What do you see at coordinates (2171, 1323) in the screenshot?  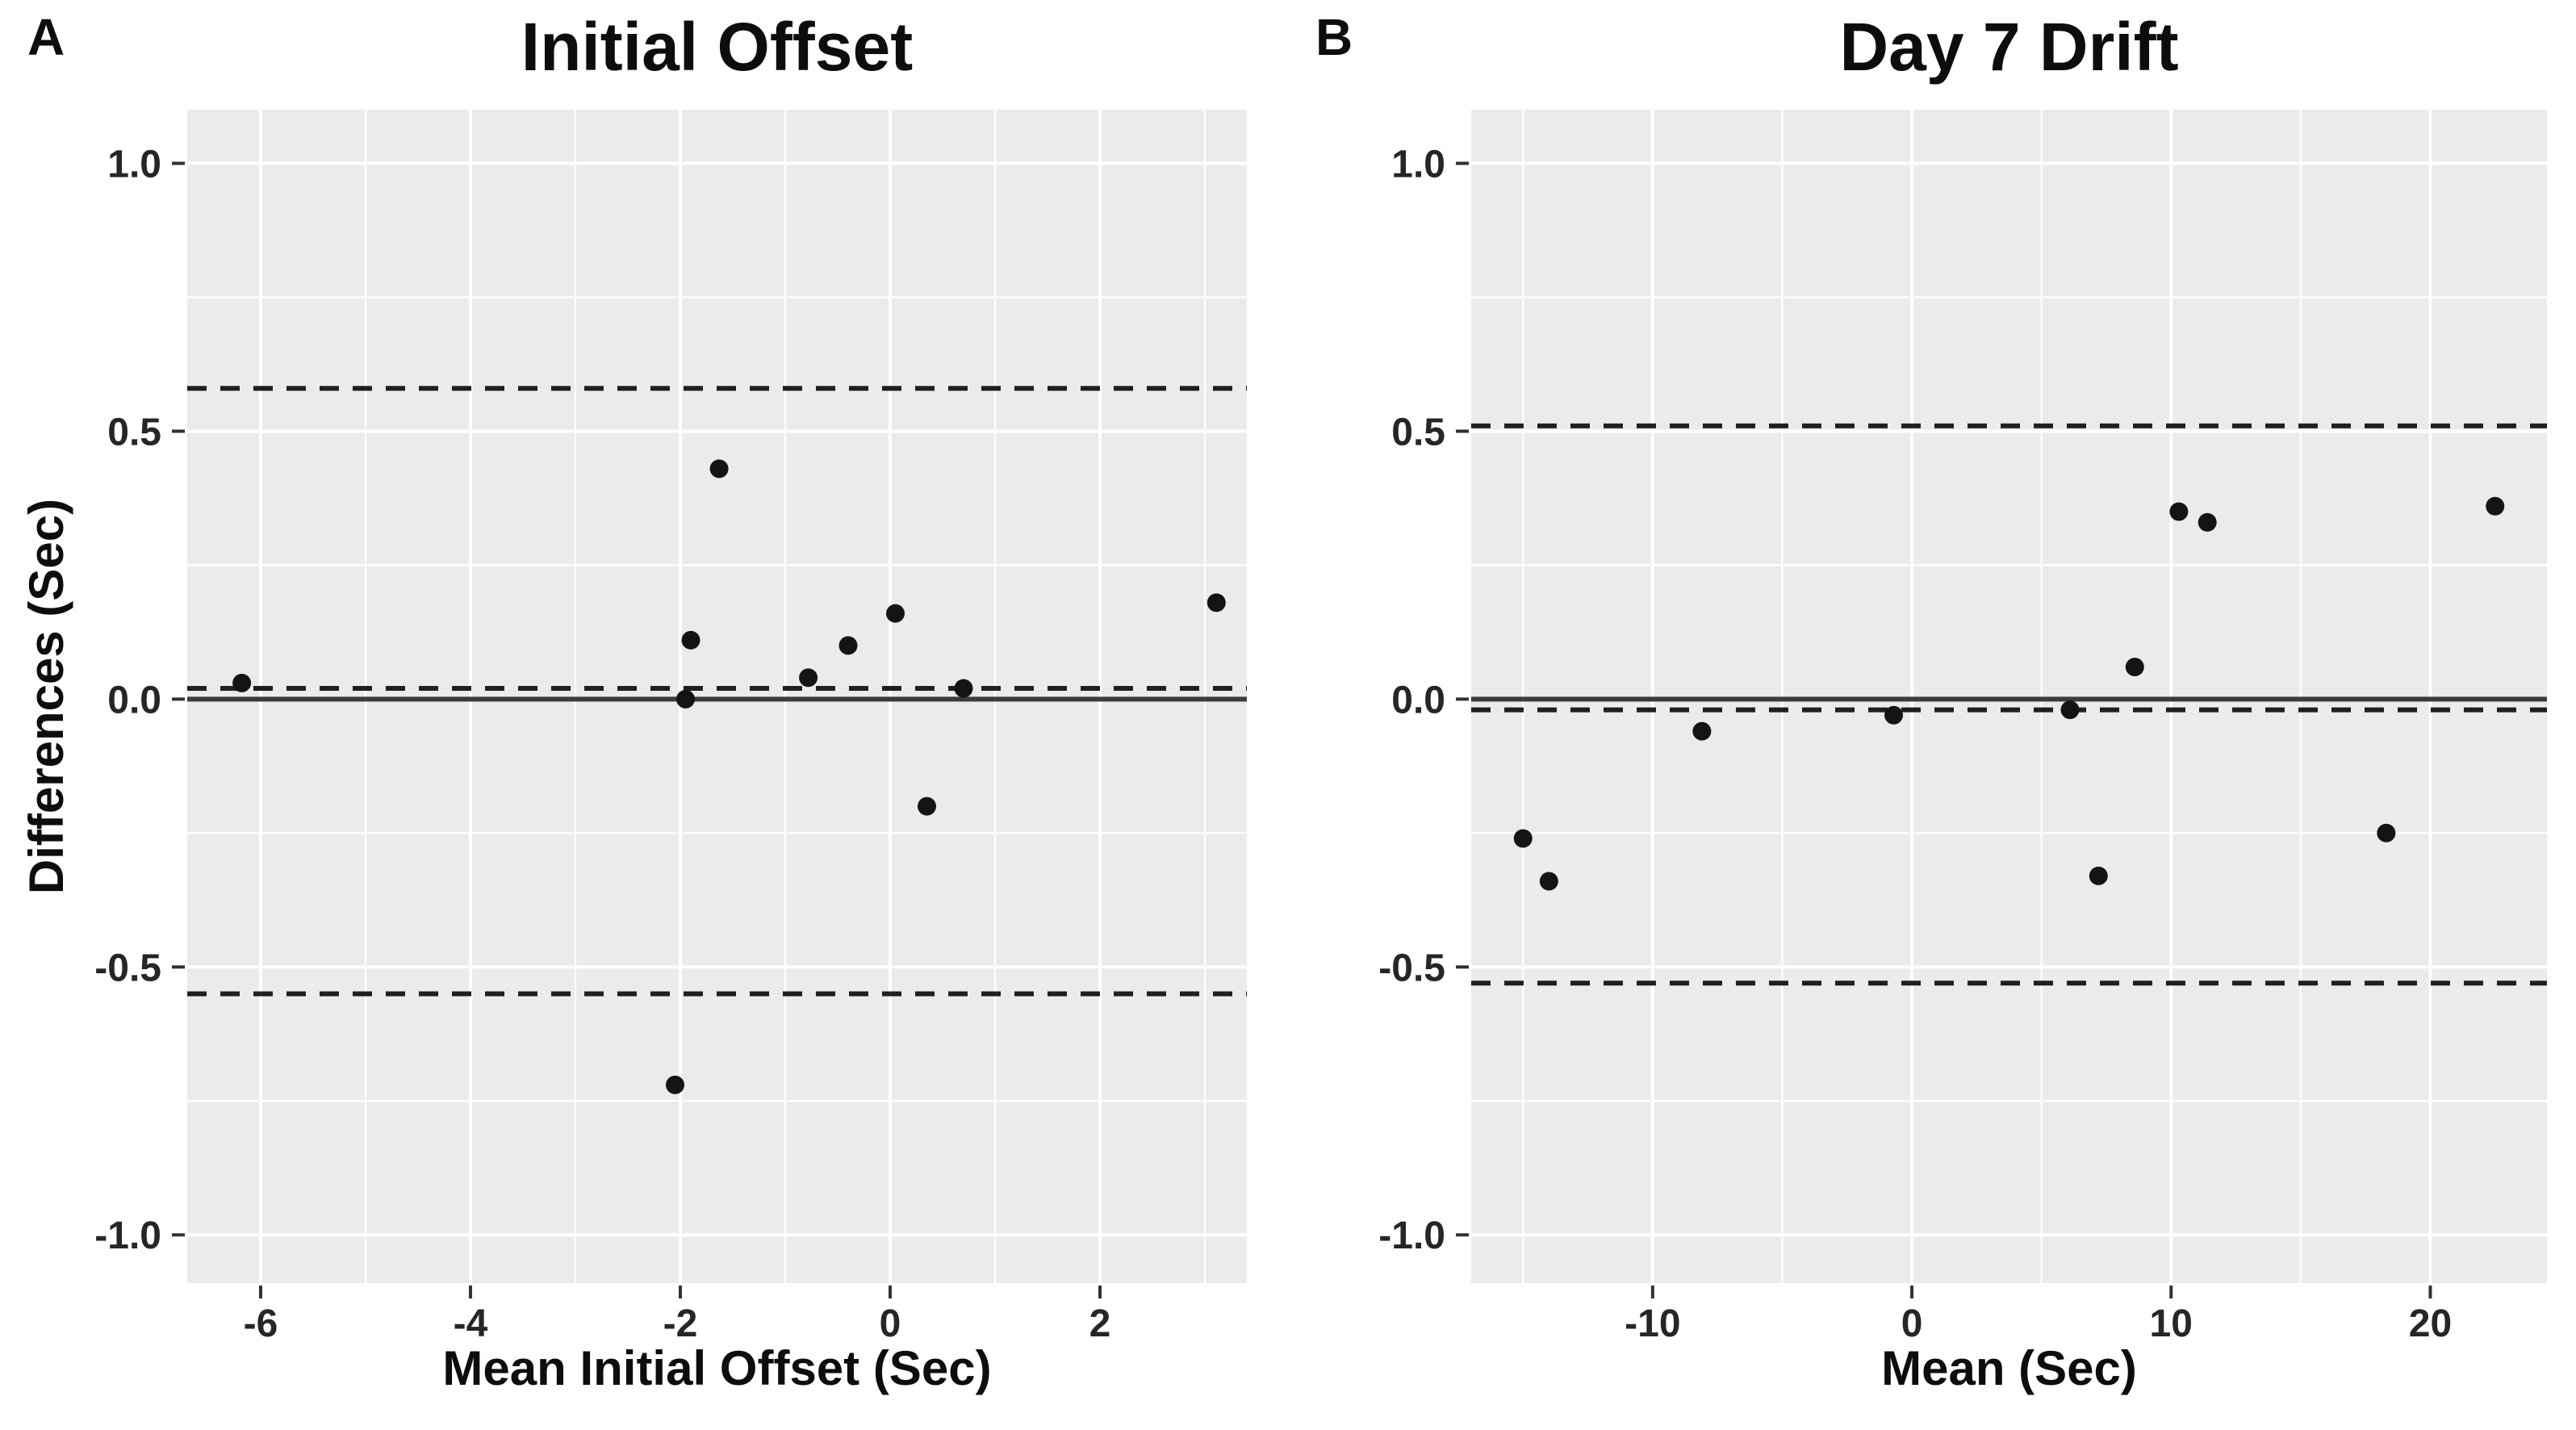 I see `x-tick-label: 10` at bounding box center [2171, 1323].